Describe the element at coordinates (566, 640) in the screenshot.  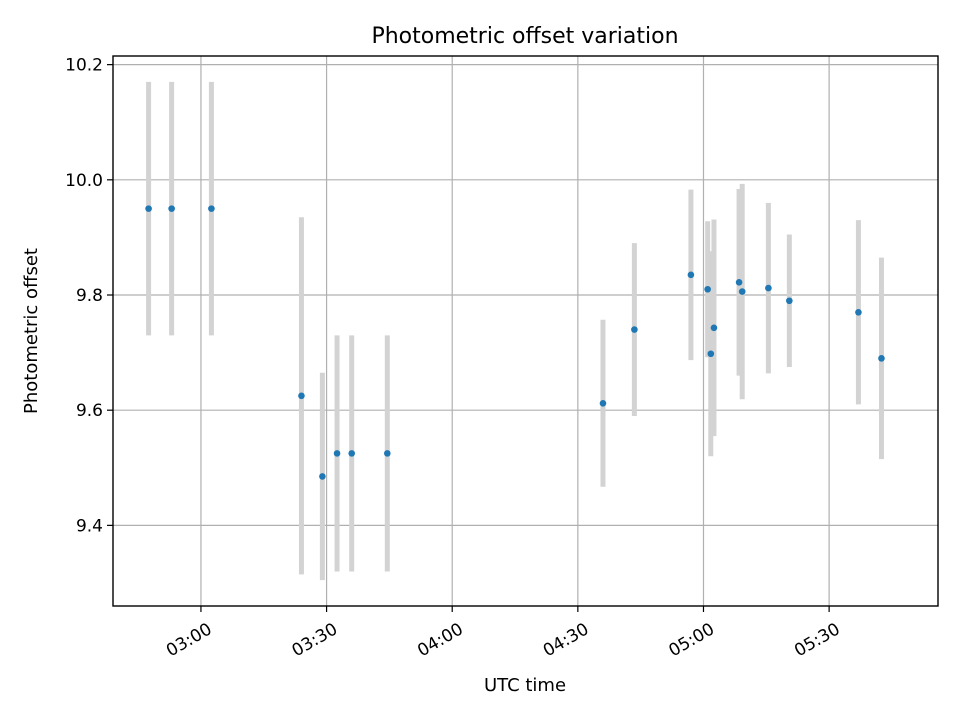
I see `x-tick-label: 04:30` at that location.